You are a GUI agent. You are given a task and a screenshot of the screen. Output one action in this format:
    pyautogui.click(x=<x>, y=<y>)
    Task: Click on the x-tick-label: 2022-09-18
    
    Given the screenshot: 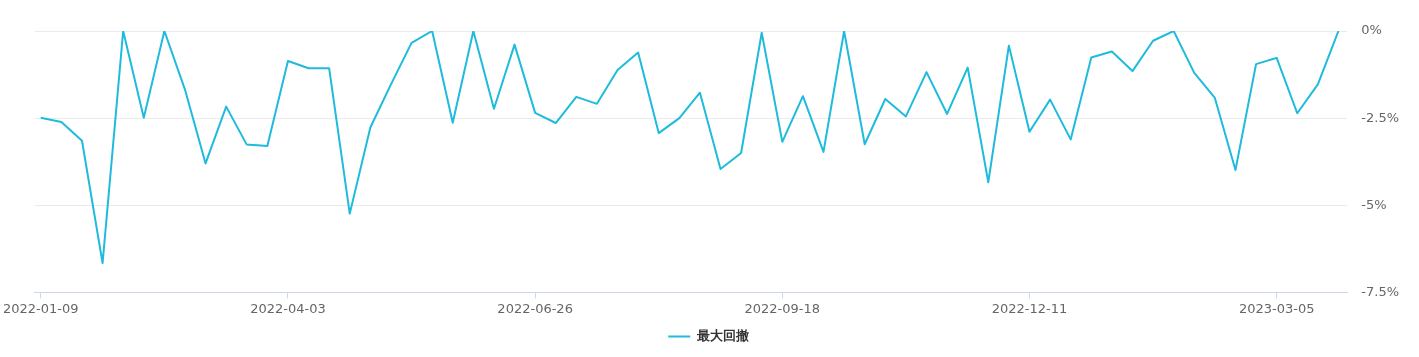 What is the action you would take?
    pyautogui.click(x=782, y=308)
    